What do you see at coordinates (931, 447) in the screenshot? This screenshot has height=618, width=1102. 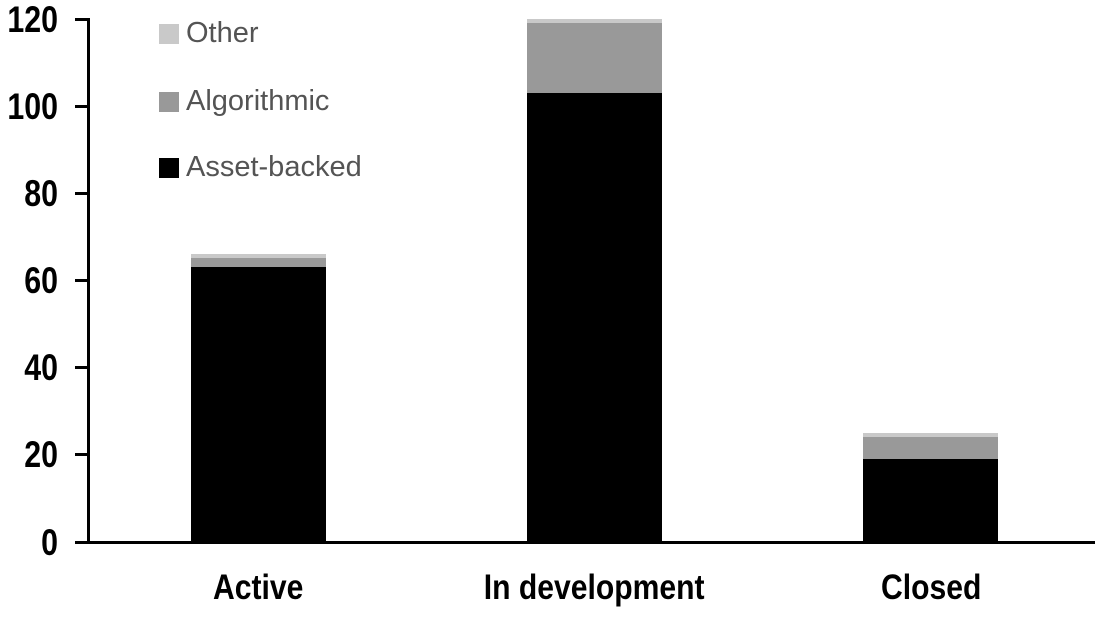 I see `bar-segment-algorithmic-closed` at bounding box center [931, 447].